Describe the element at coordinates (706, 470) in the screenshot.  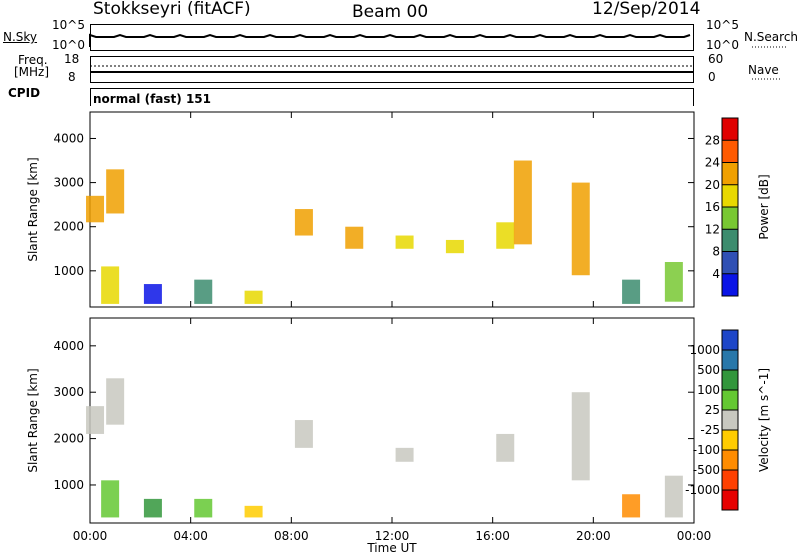
I see `colorbar-label-1-6: -500` at that location.